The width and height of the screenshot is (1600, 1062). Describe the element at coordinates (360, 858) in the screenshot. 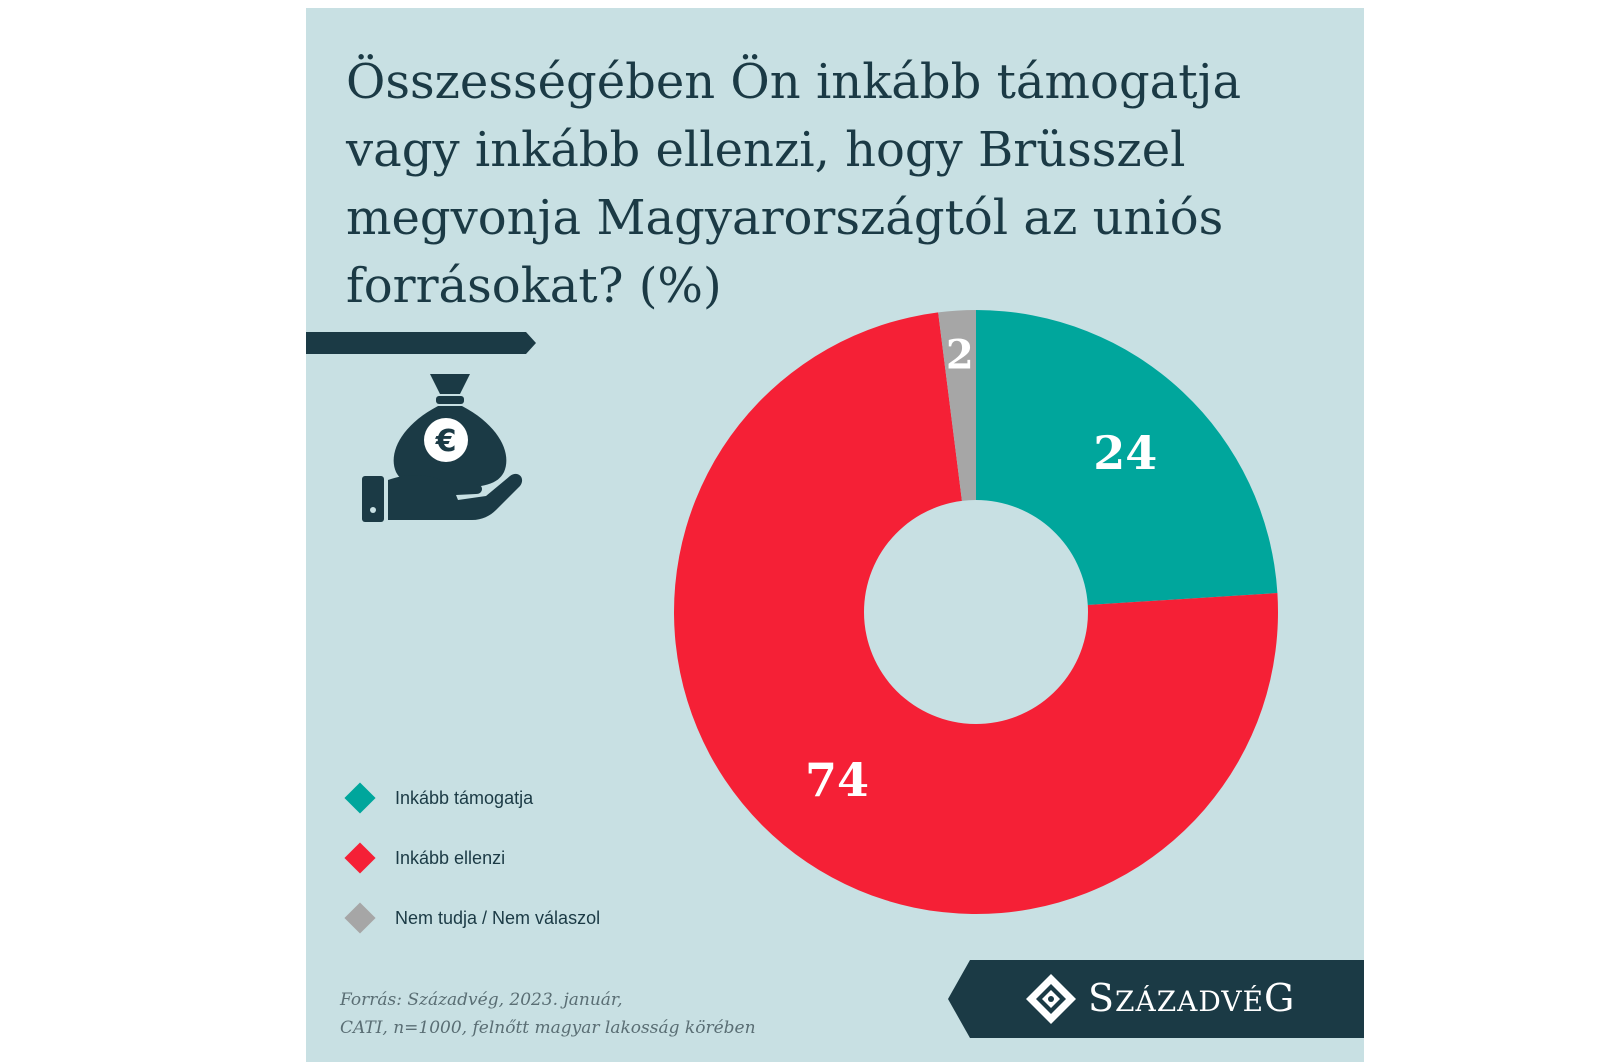

I see `legend-swatch-oppose` at that location.